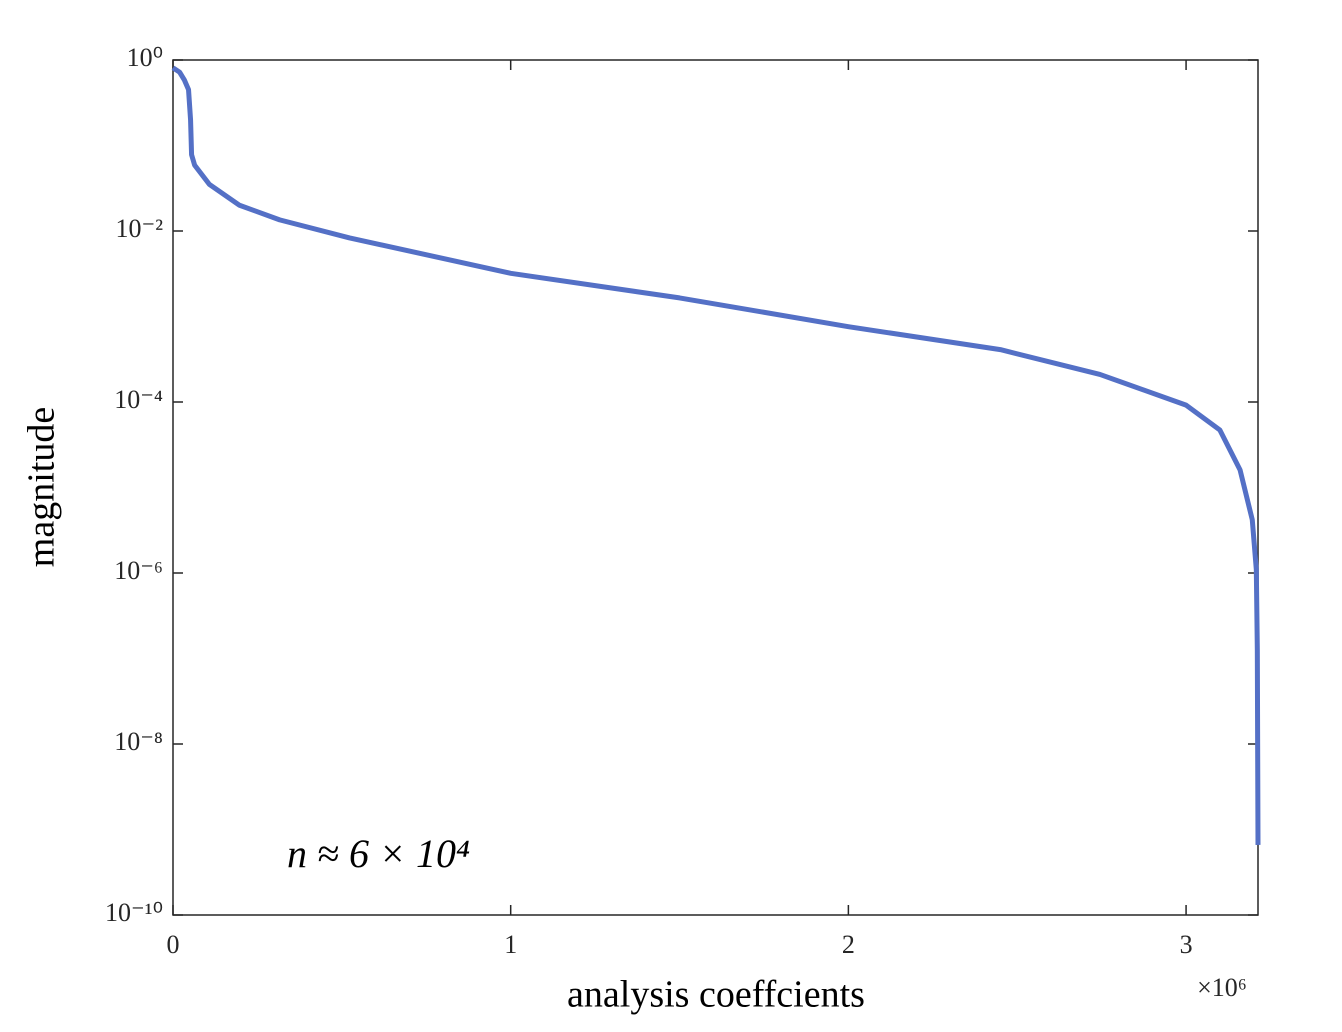  I want to click on x-tick-label: 3, so click(1186, 944).